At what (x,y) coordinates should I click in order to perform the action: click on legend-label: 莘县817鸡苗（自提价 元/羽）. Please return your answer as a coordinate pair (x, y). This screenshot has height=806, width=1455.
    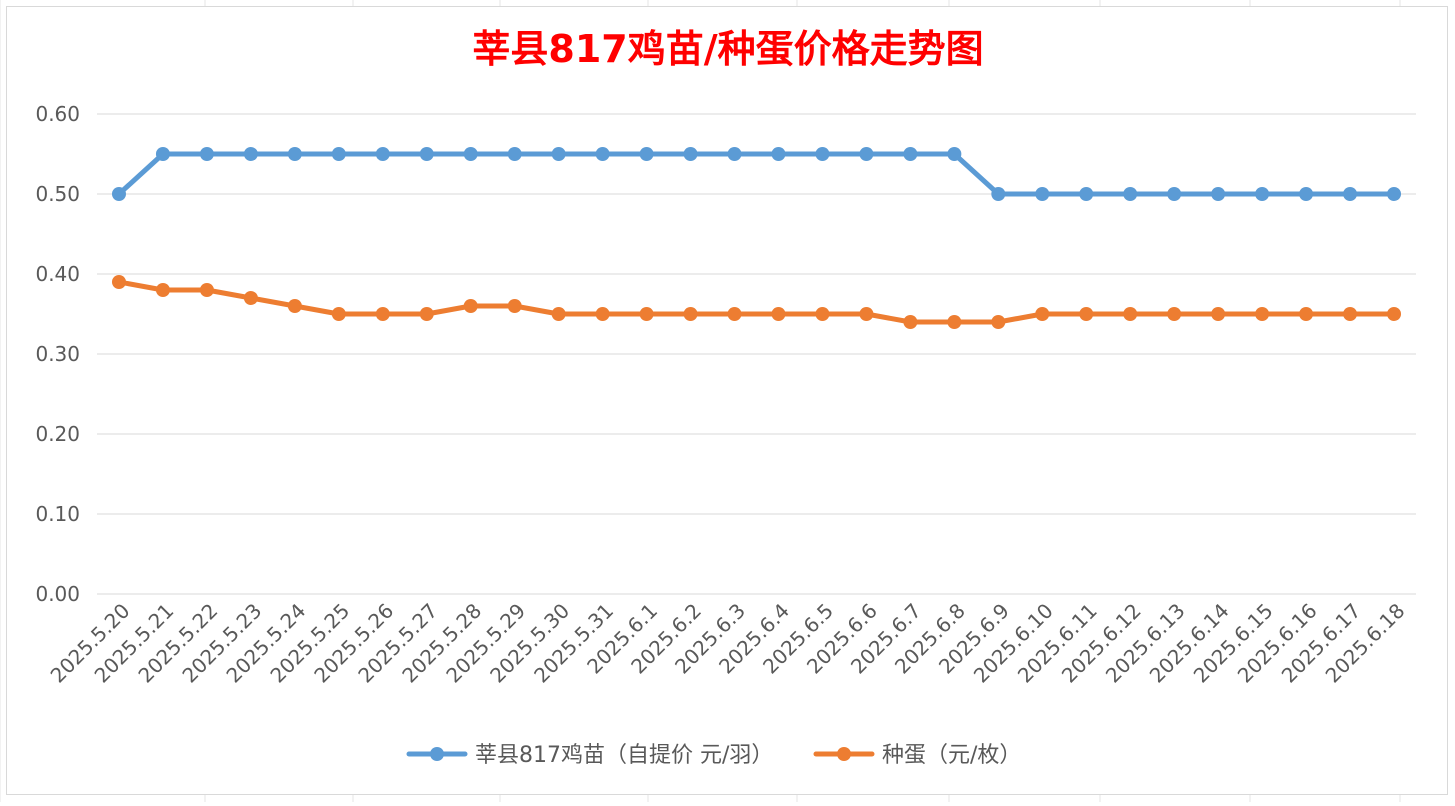
    Looking at the image, I should click on (624, 755).